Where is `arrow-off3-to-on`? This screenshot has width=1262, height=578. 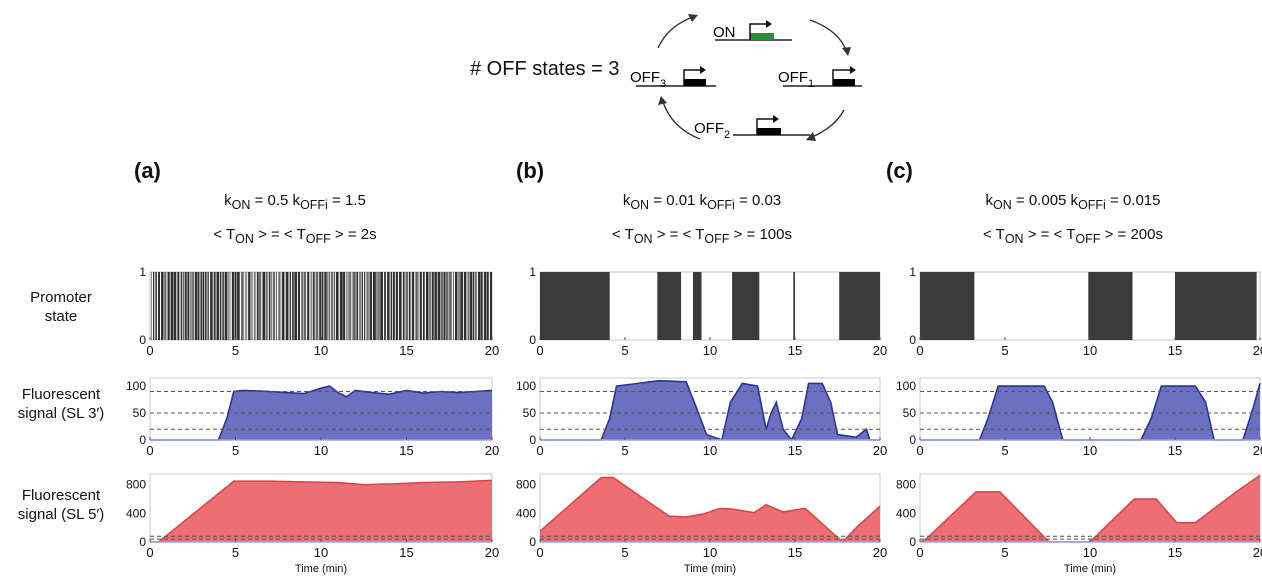 arrow-off3-to-on is located at coordinates (675, 32).